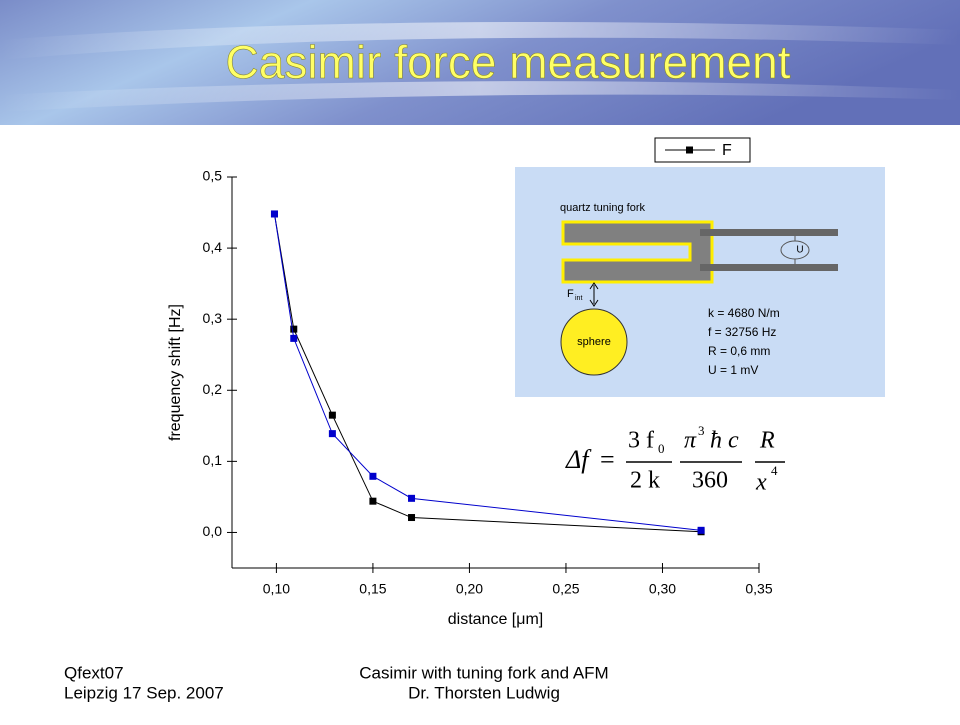 This screenshot has height=725, width=960. Describe the element at coordinates (641, 441) in the screenshot. I see `formula-part: 3 f` at that location.